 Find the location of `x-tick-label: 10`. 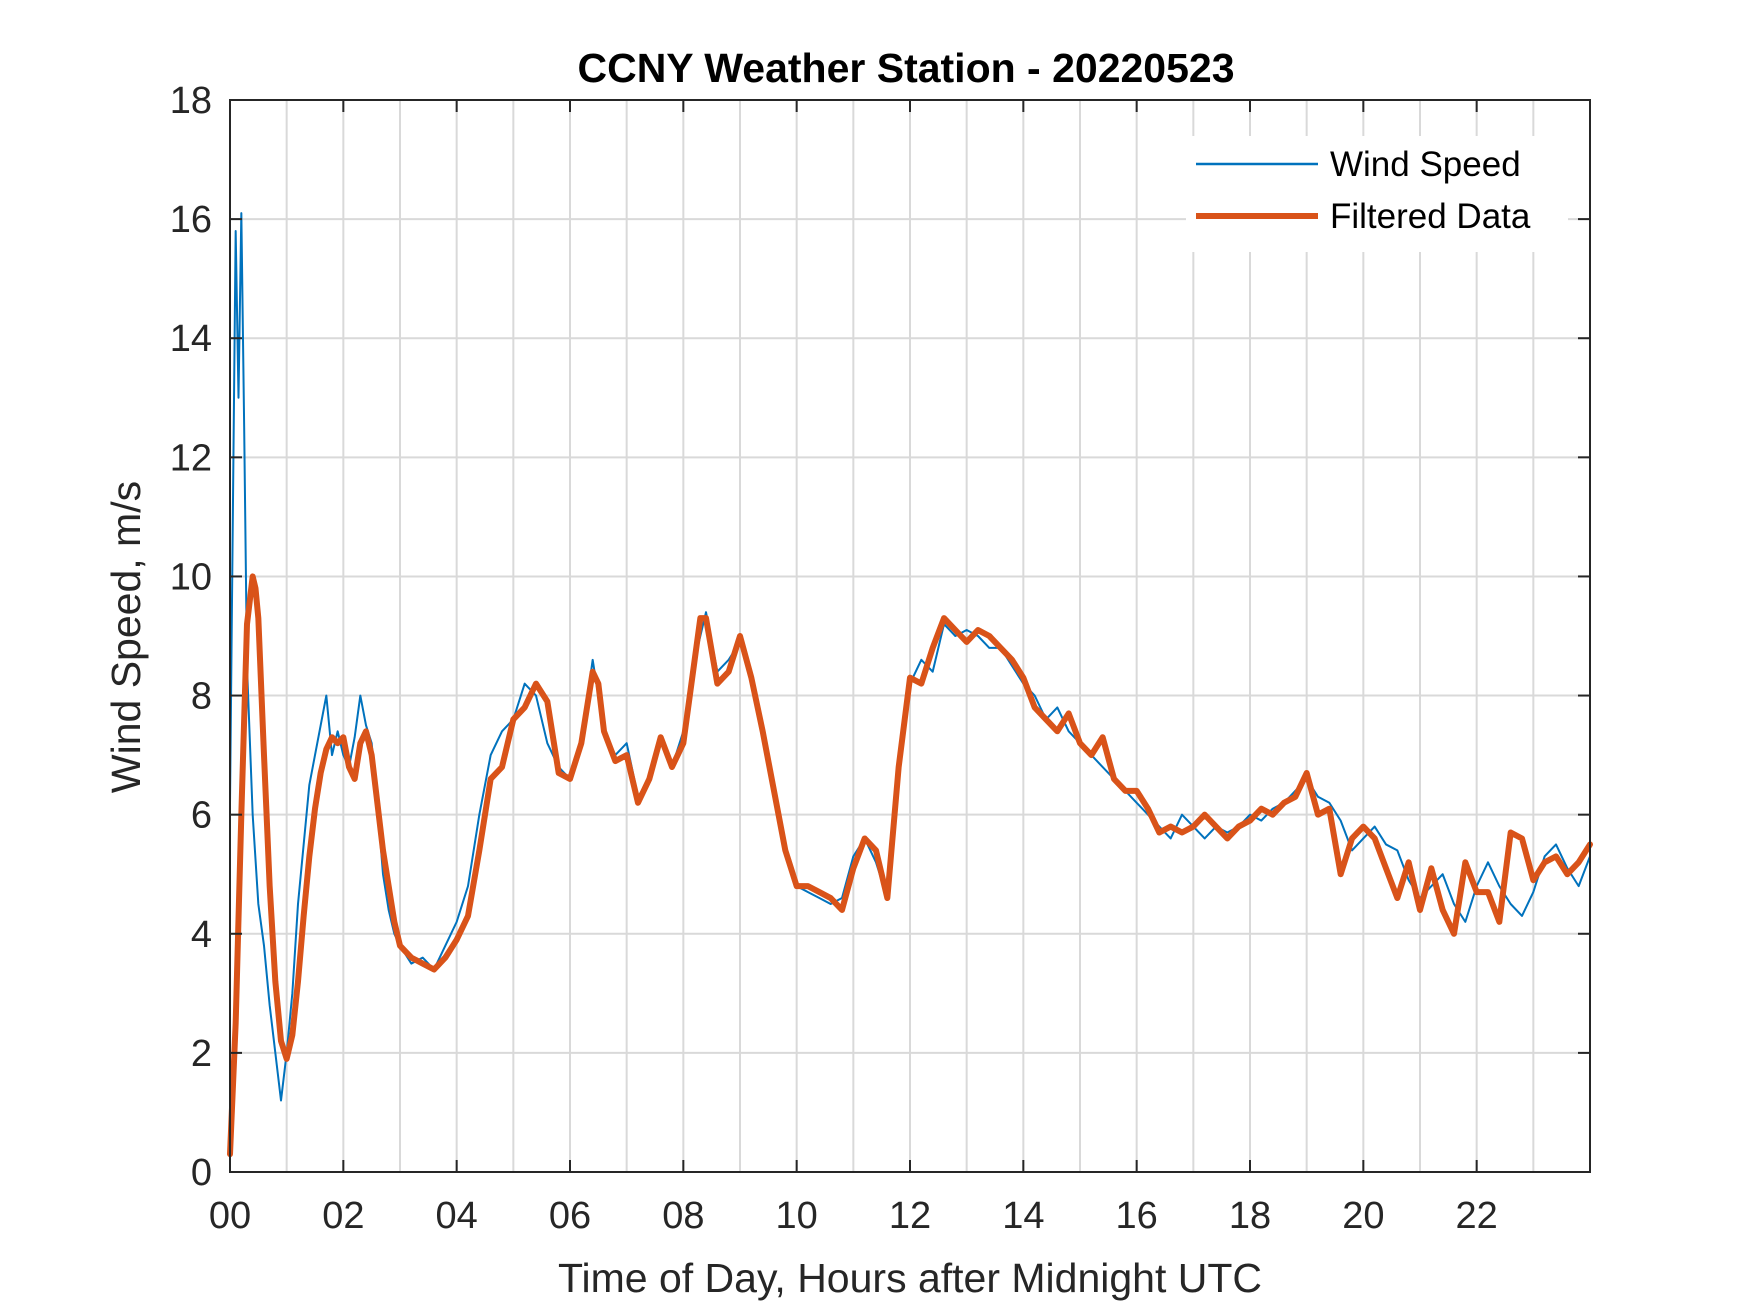

x-tick-label: 10 is located at coordinates (797, 1216).